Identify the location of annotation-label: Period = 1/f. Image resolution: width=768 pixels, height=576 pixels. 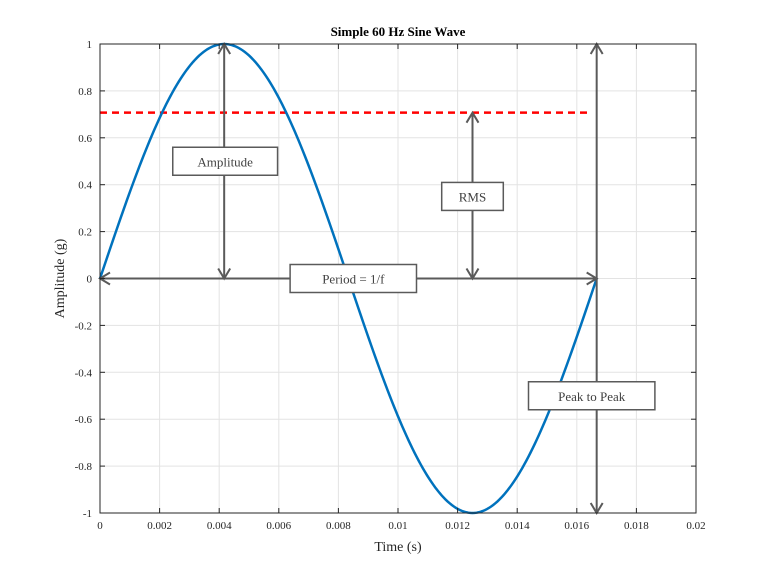
(353, 279).